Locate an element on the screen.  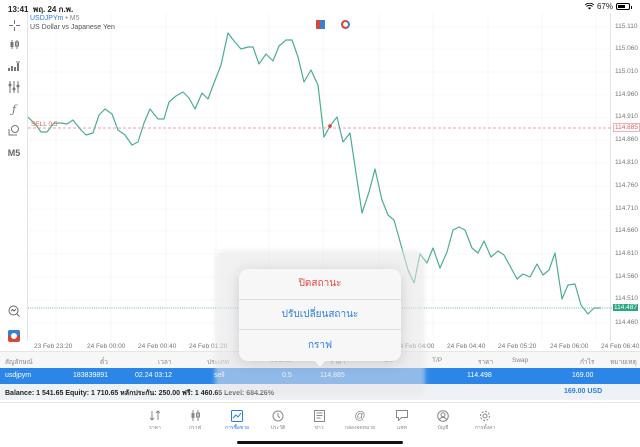
cell-symbol: usdjpym is located at coordinates (18, 375).